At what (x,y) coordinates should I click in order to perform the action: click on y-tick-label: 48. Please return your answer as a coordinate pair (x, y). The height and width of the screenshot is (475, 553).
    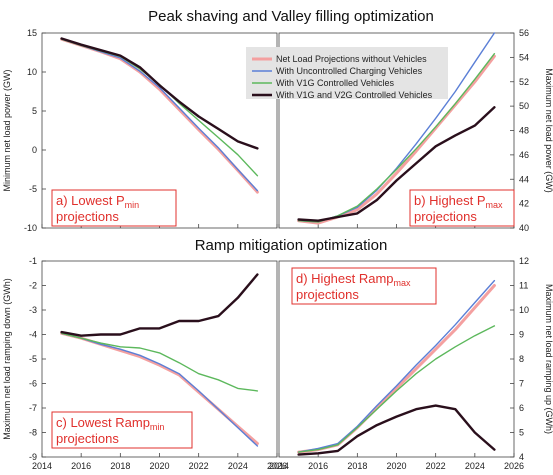
    Looking at the image, I should click on (524, 131).